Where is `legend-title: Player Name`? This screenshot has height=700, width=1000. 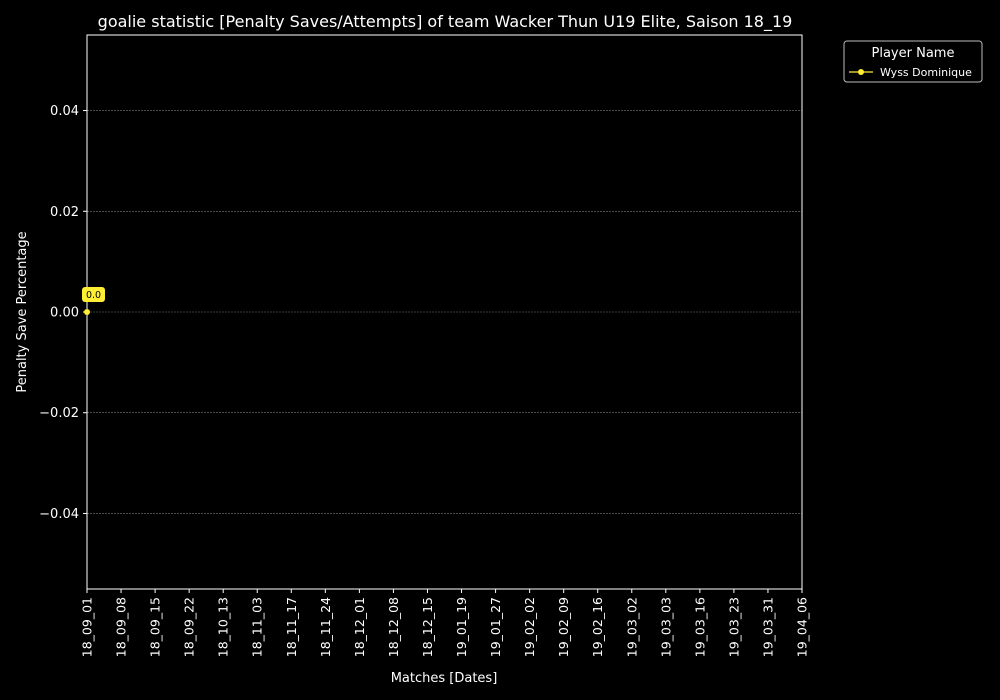 legend-title: Player Name is located at coordinates (913, 53).